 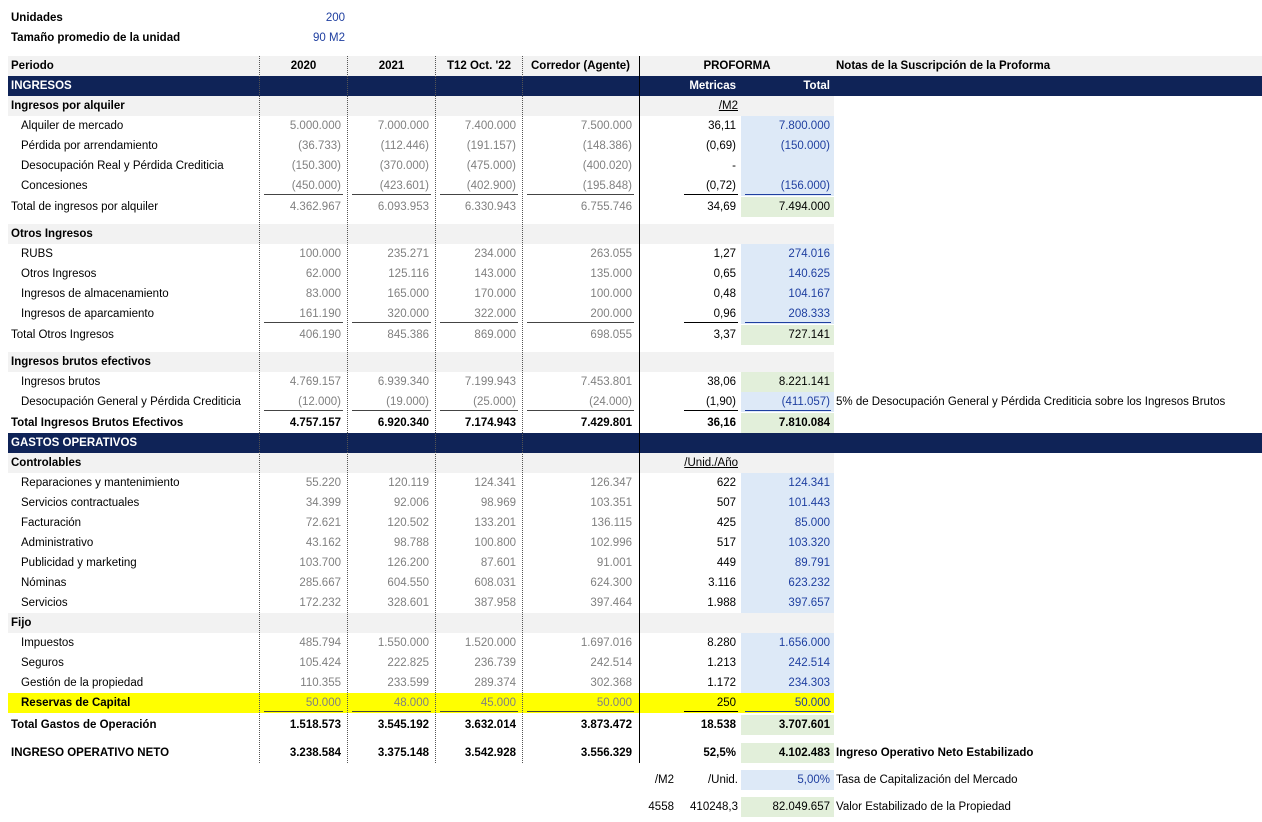 I want to click on value-cell: 72.621, so click(x=323, y=523).